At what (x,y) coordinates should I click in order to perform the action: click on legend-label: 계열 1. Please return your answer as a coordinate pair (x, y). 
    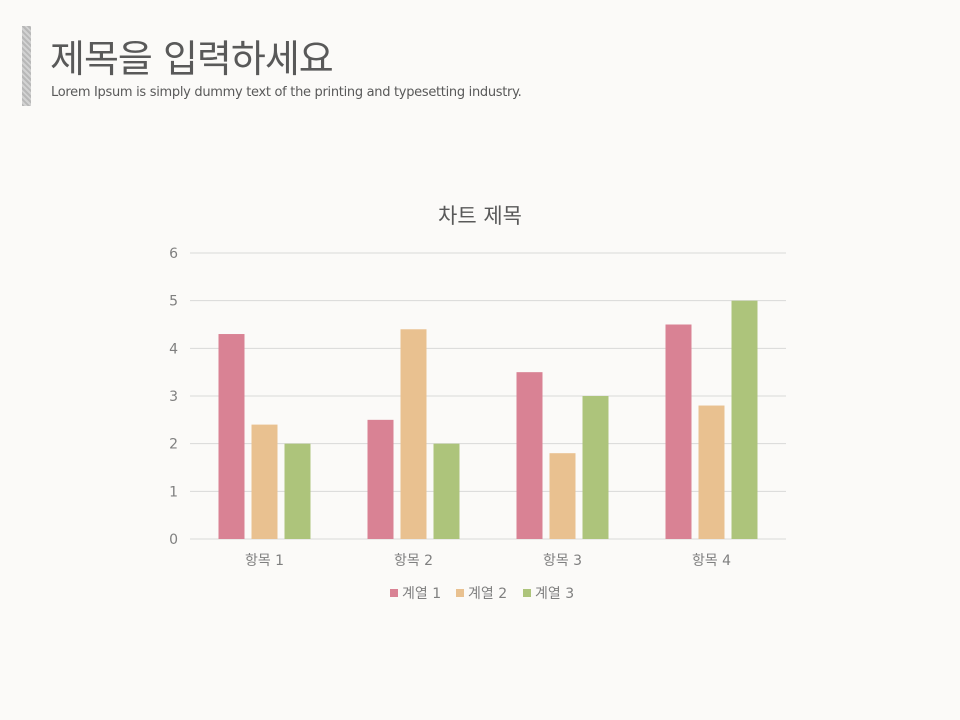
    Looking at the image, I should click on (421, 594).